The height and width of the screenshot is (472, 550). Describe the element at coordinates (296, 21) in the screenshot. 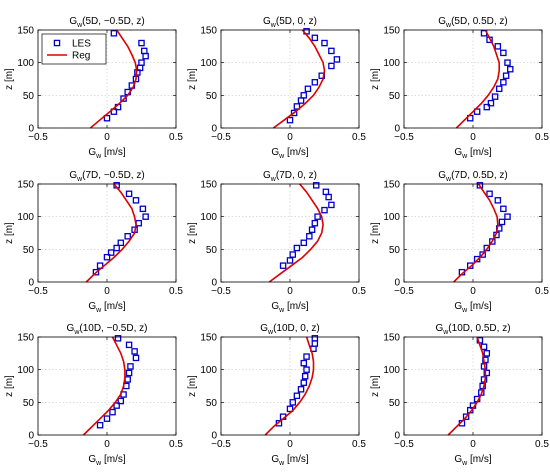

I see `panel-title-rest: (5D, 0, z)` at that location.